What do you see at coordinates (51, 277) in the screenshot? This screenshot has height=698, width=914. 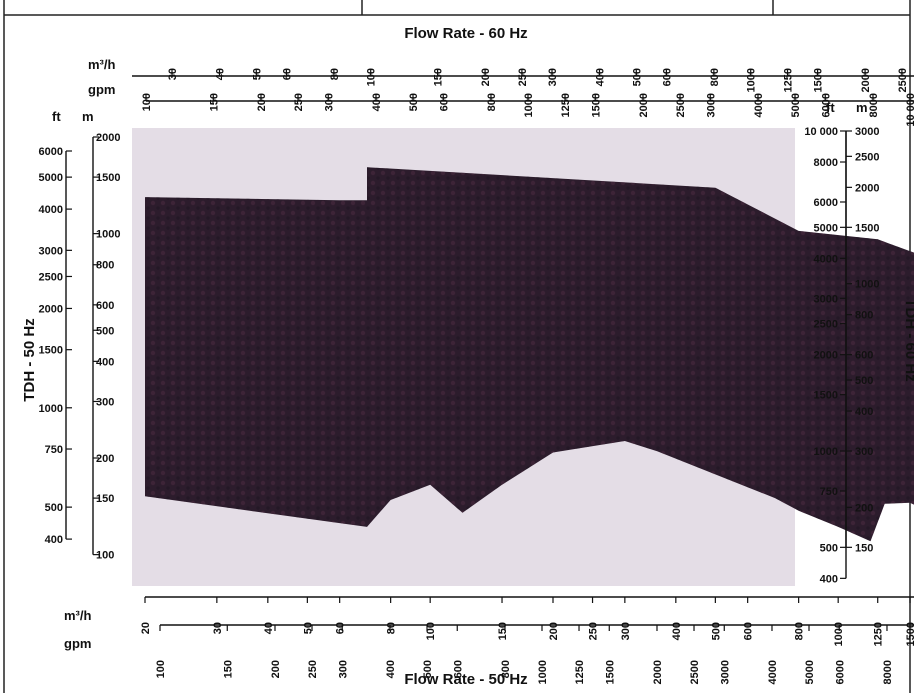 I see `left-ft-tick-label: 2500` at bounding box center [51, 277].